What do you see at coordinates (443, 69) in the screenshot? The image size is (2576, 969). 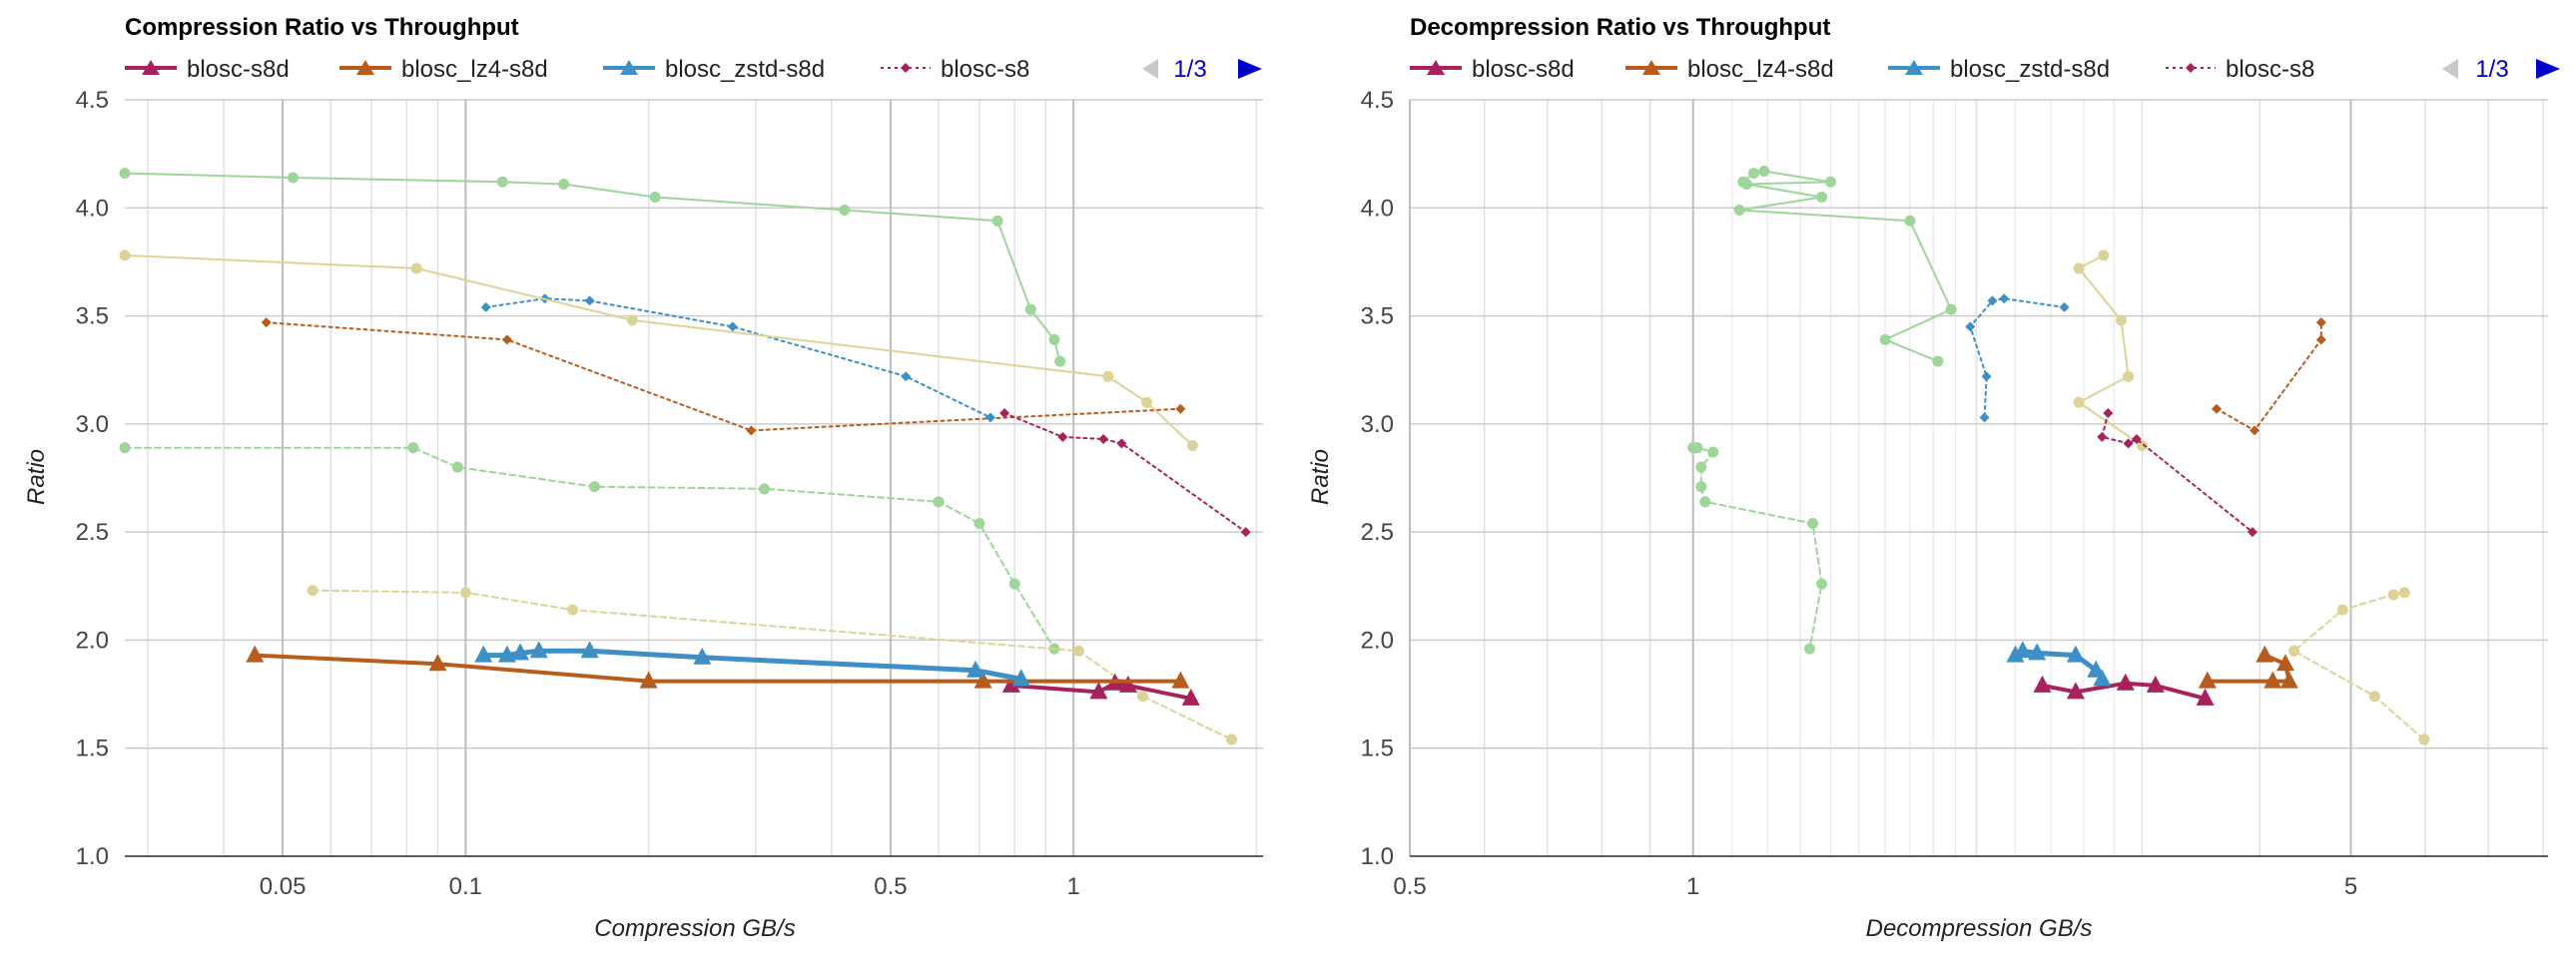 I see `left-legend-item-blosc-lz4-s8d: blosc_lz4-s8d` at bounding box center [443, 69].